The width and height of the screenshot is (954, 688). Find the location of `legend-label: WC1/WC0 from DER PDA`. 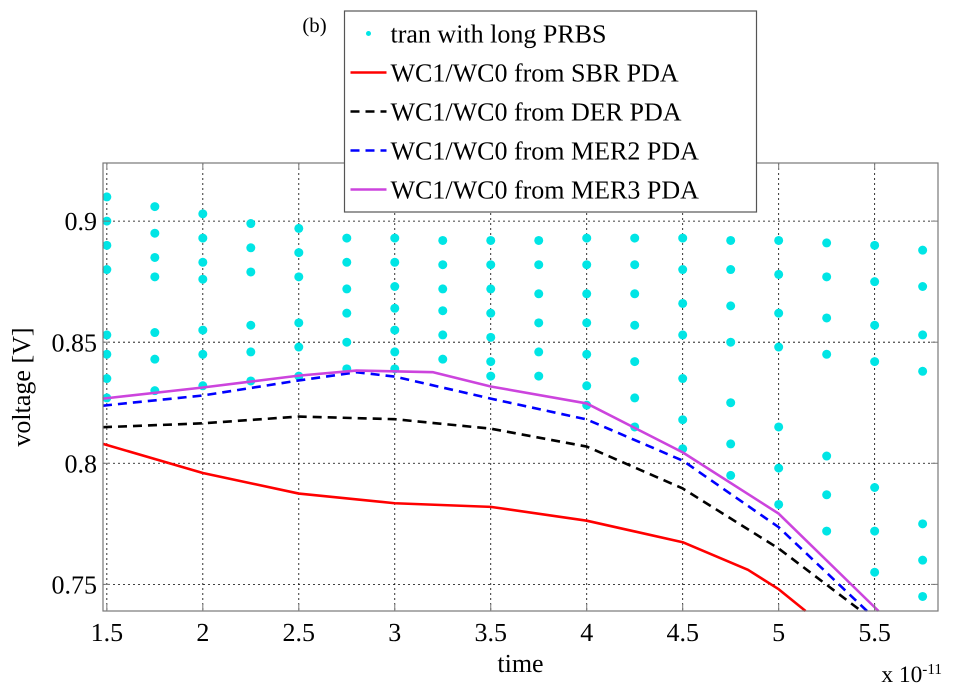

legend-label: WC1/WC0 from DER PDA is located at coordinates (536, 112).